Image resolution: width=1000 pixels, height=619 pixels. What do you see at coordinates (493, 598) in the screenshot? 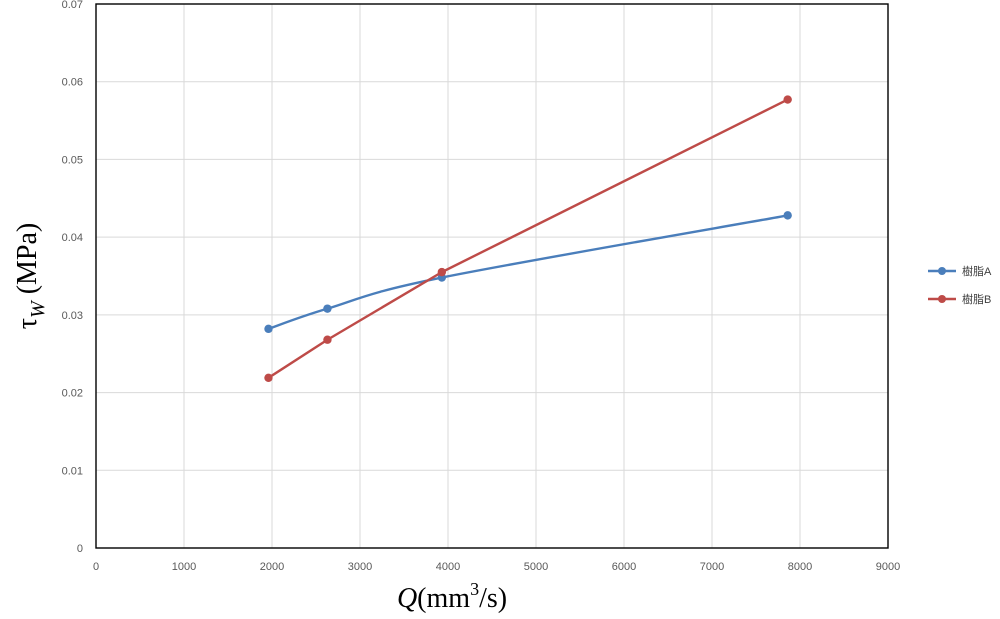
I see `x-axis-unit-suffix: /s)` at bounding box center [493, 598].